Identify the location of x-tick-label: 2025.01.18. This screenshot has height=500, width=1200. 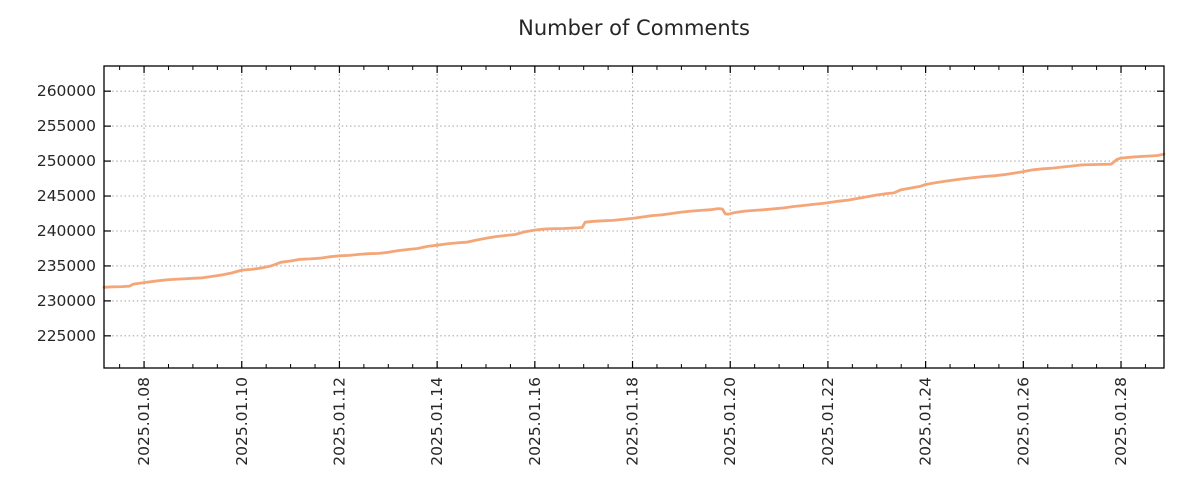
(633, 421).